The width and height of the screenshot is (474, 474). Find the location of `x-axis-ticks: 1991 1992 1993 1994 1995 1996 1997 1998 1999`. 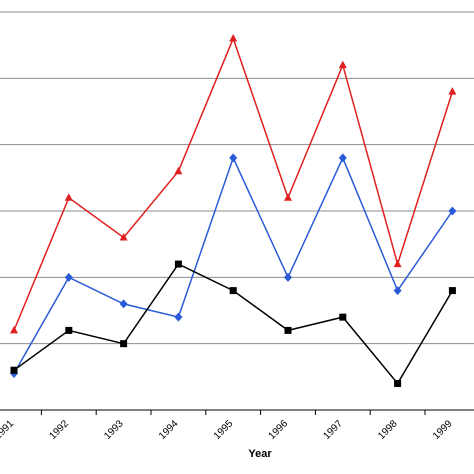

x-axis-ticks: 1991 1992 1993 1994 1995 1996 1997 1998 1999 is located at coordinates (227, 426).